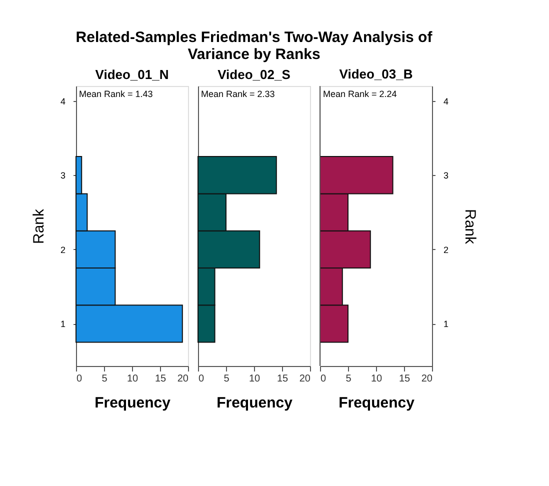 This screenshot has height=486, width=549. What do you see at coordinates (254, 74) in the screenshot?
I see `chart-title: Video_02_S` at bounding box center [254, 74].